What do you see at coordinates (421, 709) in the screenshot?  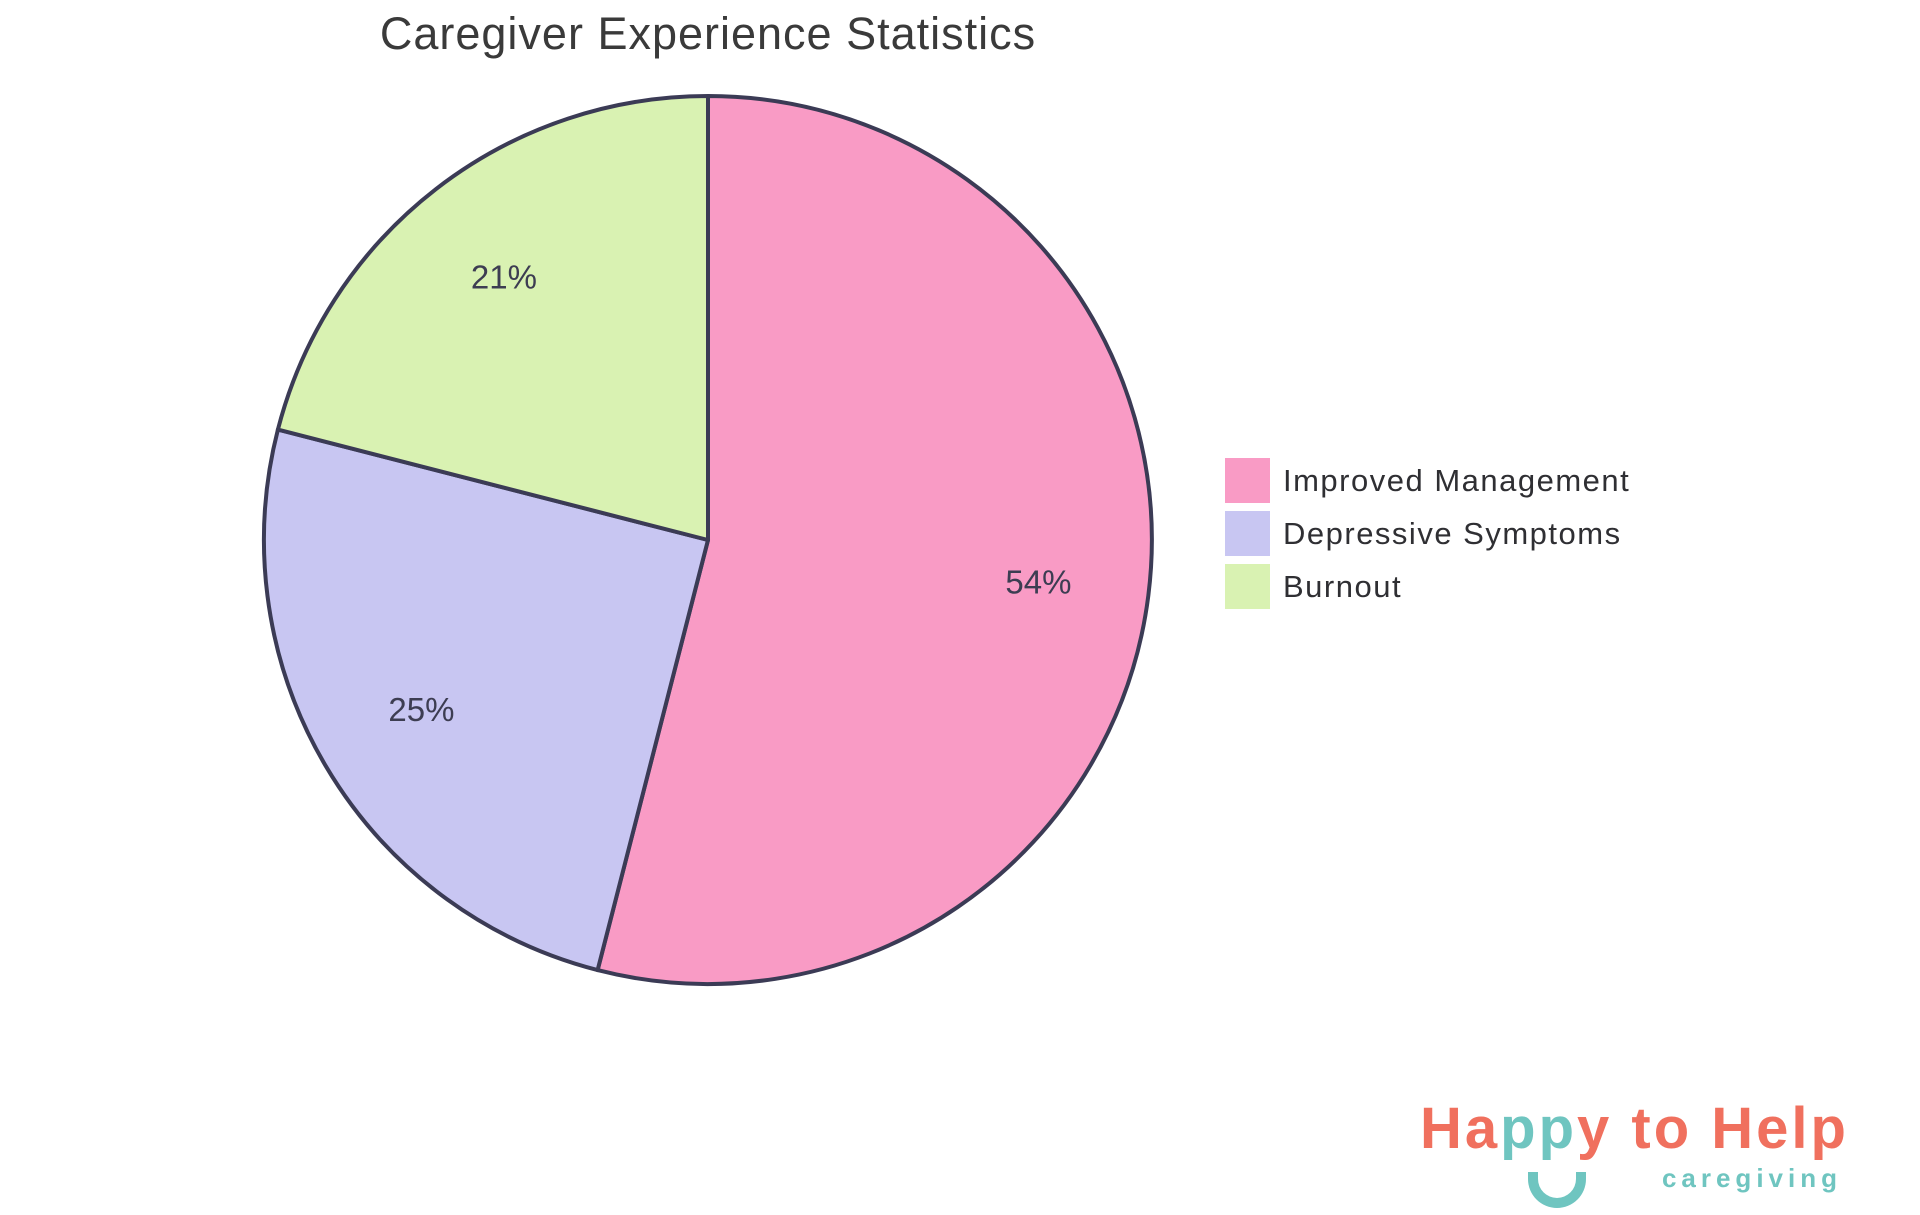 I see `slice-percent-label-depressive-symptoms: 25%` at bounding box center [421, 709].